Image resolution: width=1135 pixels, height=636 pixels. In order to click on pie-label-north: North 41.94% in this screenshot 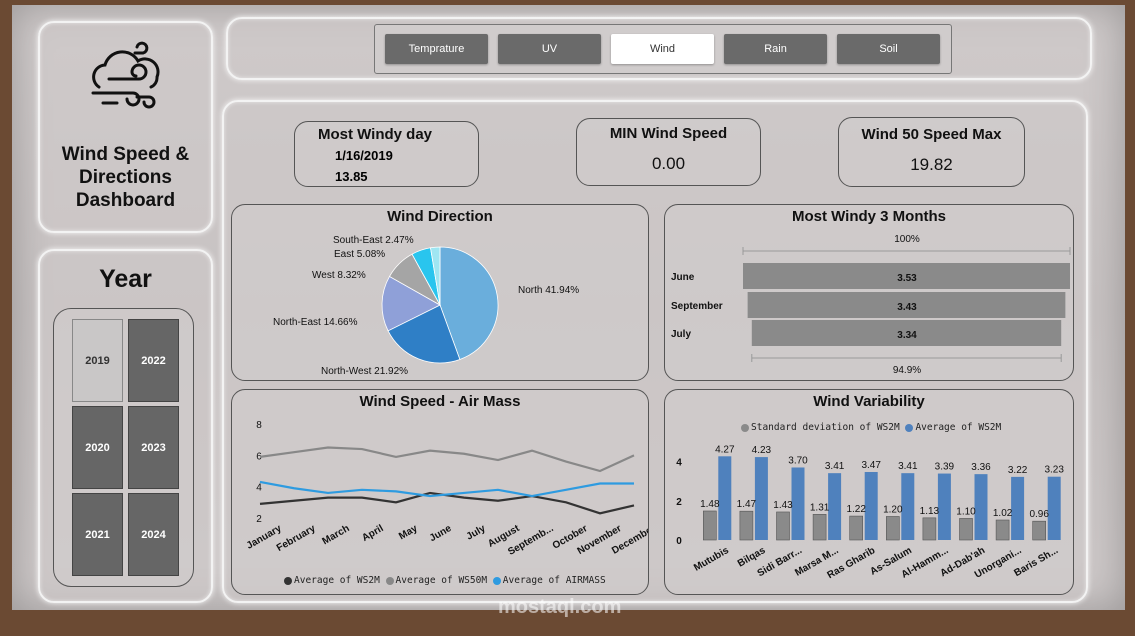, I will do `click(548, 290)`.